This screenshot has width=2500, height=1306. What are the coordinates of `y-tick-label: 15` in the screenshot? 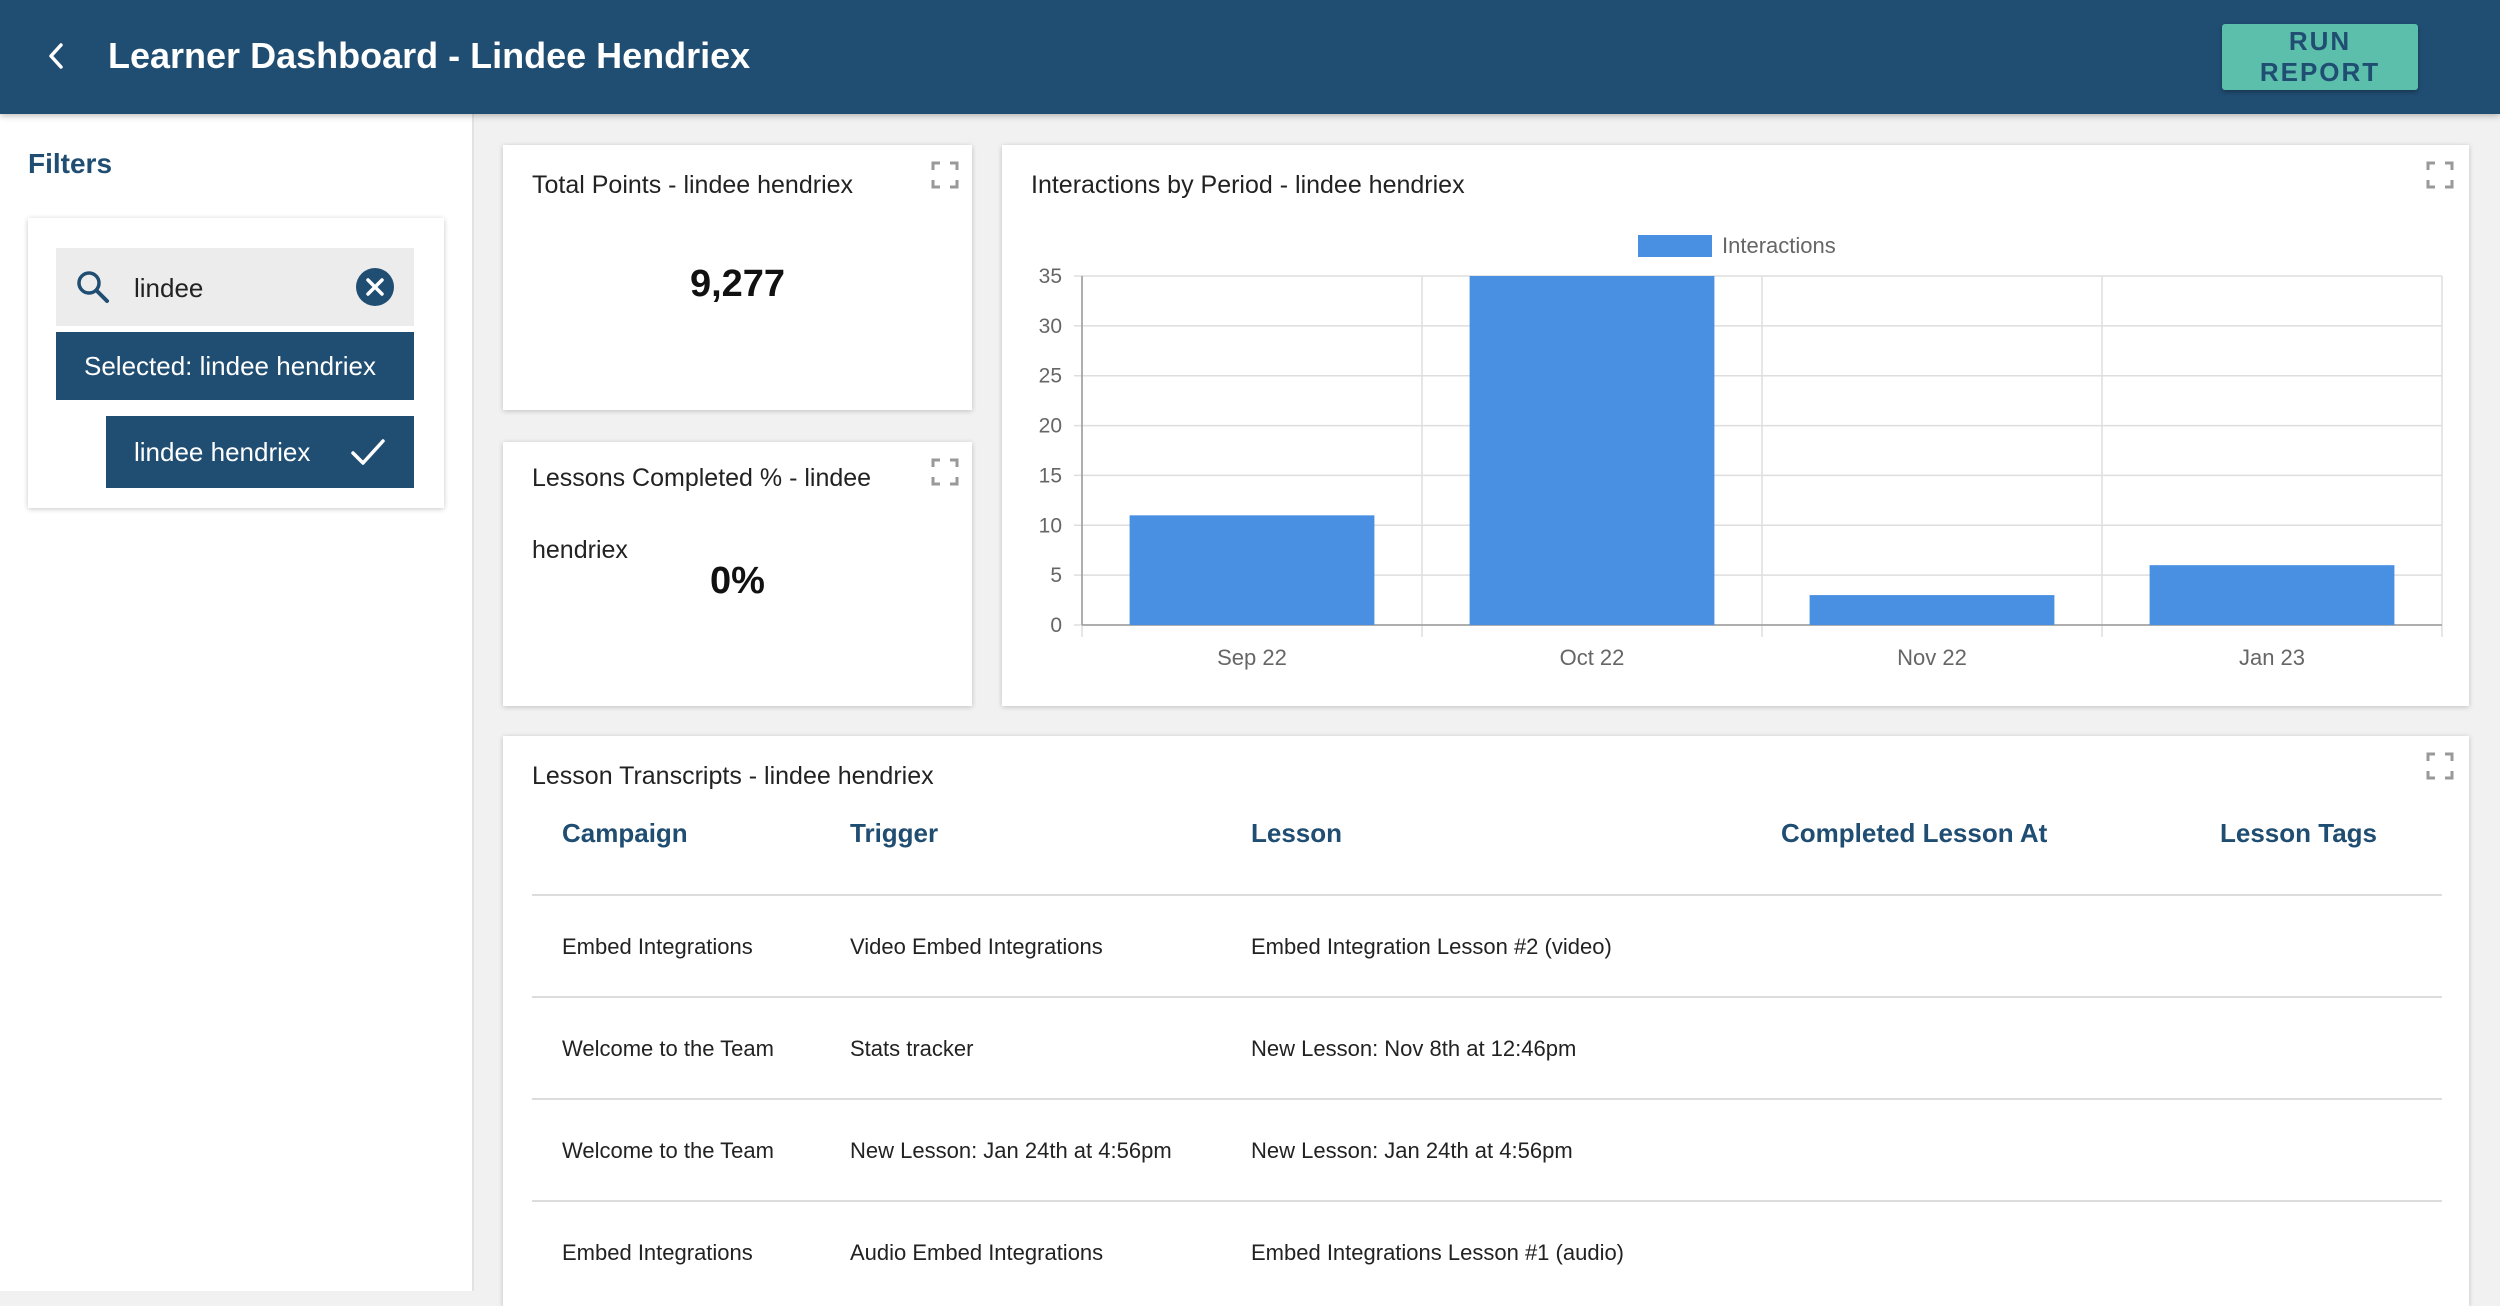 It's located at (1050, 475).